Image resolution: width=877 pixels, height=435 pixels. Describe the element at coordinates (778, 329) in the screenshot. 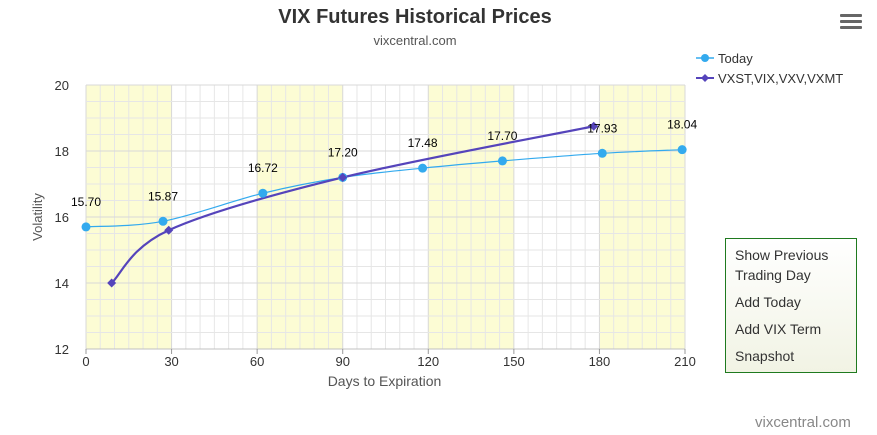

I see `menu-item-add-vix-term: Add VIX Term` at that location.